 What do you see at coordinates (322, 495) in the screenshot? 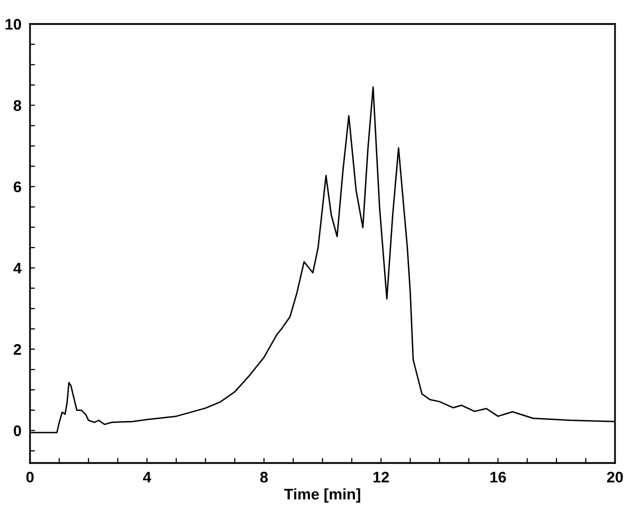
I see `x-axis-title: Time [min]` at bounding box center [322, 495].